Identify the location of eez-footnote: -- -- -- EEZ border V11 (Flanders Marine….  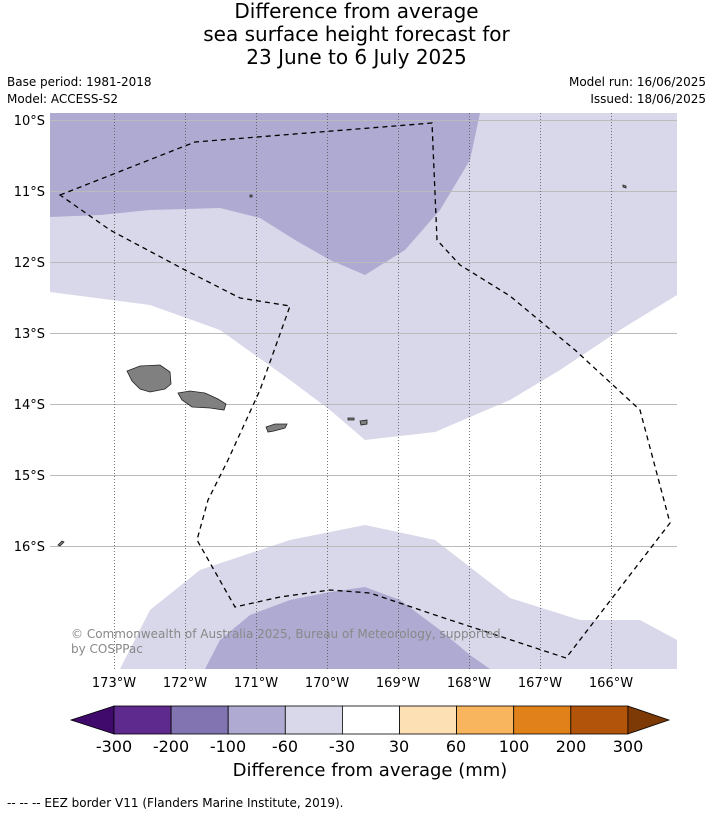
(175, 803).